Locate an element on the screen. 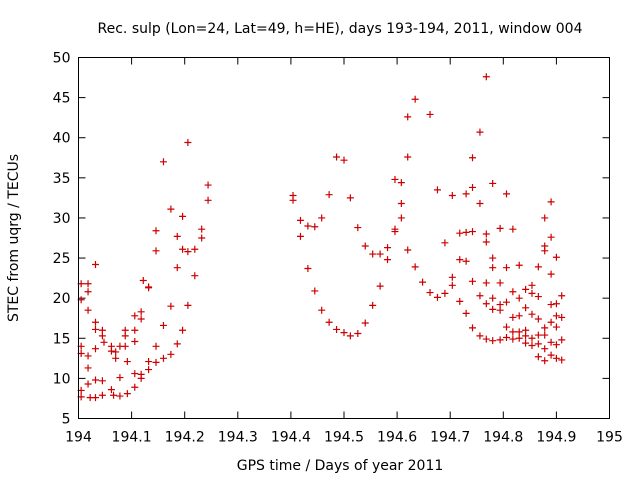 Image resolution: width=640 pixels, height=484 pixels. x-tick-label: 194.2 is located at coordinates (185, 438).